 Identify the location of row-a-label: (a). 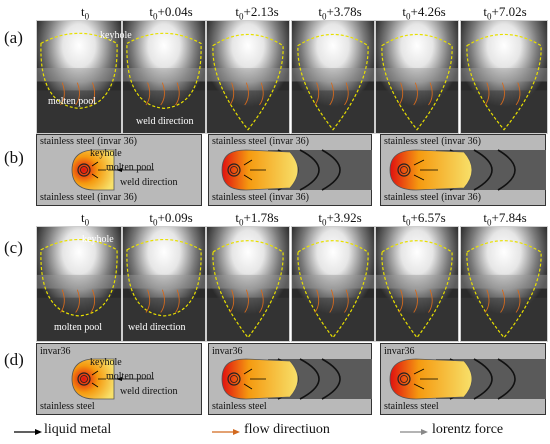
(13, 37).